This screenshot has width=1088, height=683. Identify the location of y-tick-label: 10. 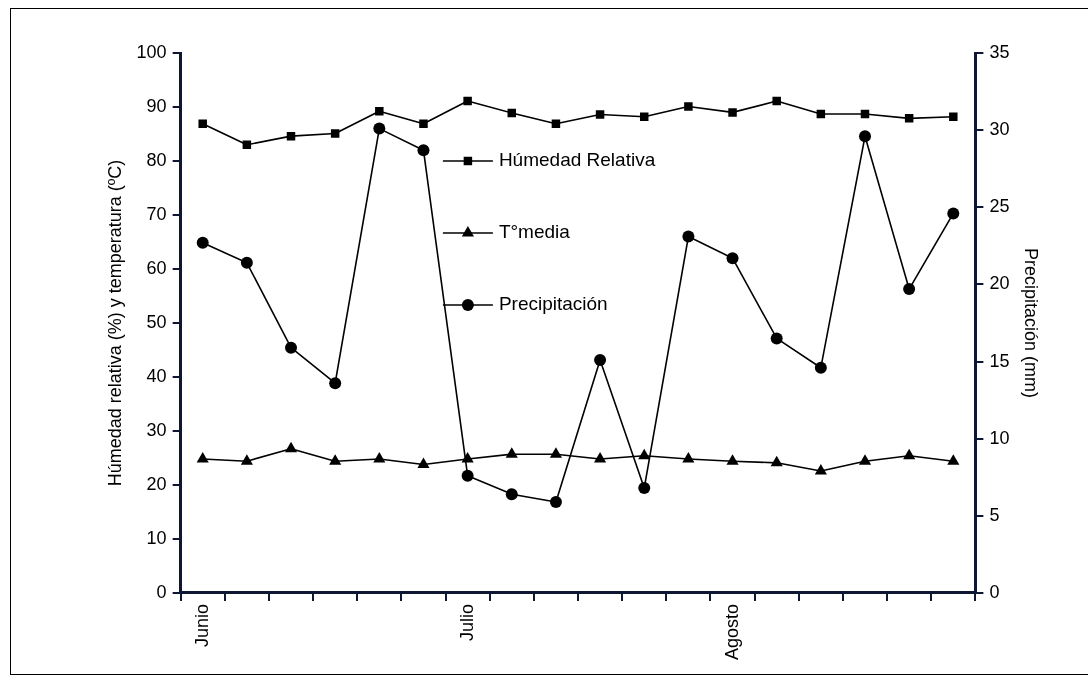
(156, 537).